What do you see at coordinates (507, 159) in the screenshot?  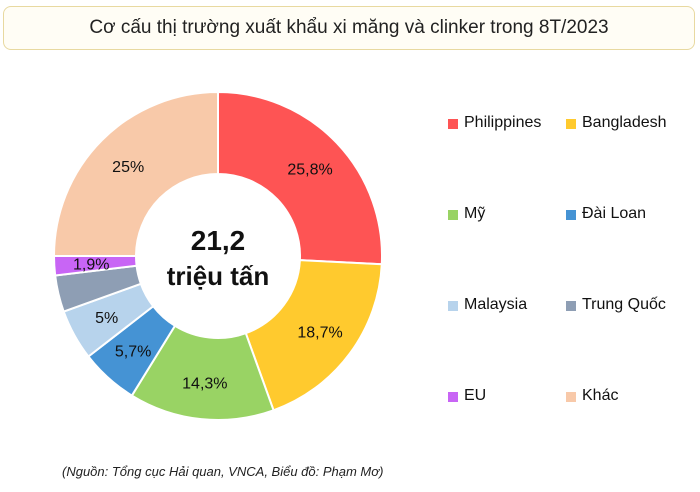 I see `legend-item-philippines: Philippines` at bounding box center [507, 159].